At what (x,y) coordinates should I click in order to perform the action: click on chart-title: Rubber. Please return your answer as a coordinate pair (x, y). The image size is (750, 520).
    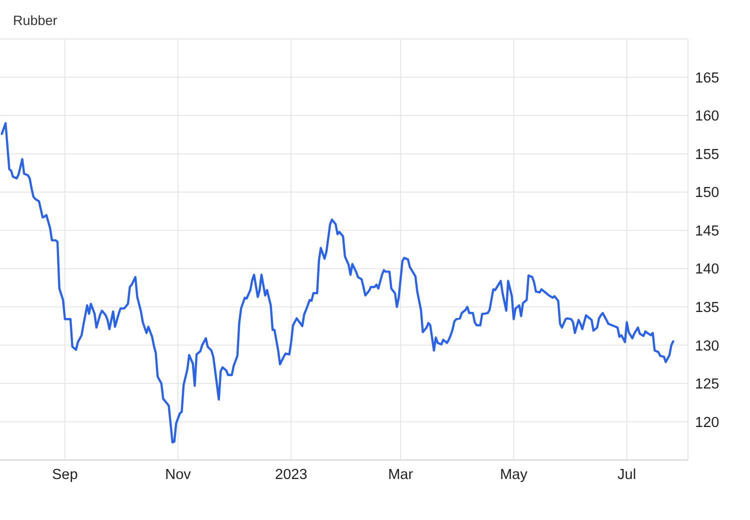
    Looking at the image, I should click on (35, 20).